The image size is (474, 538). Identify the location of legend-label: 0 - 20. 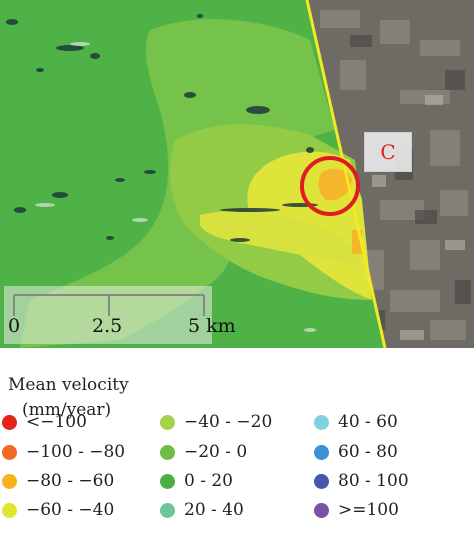
(208, 481).